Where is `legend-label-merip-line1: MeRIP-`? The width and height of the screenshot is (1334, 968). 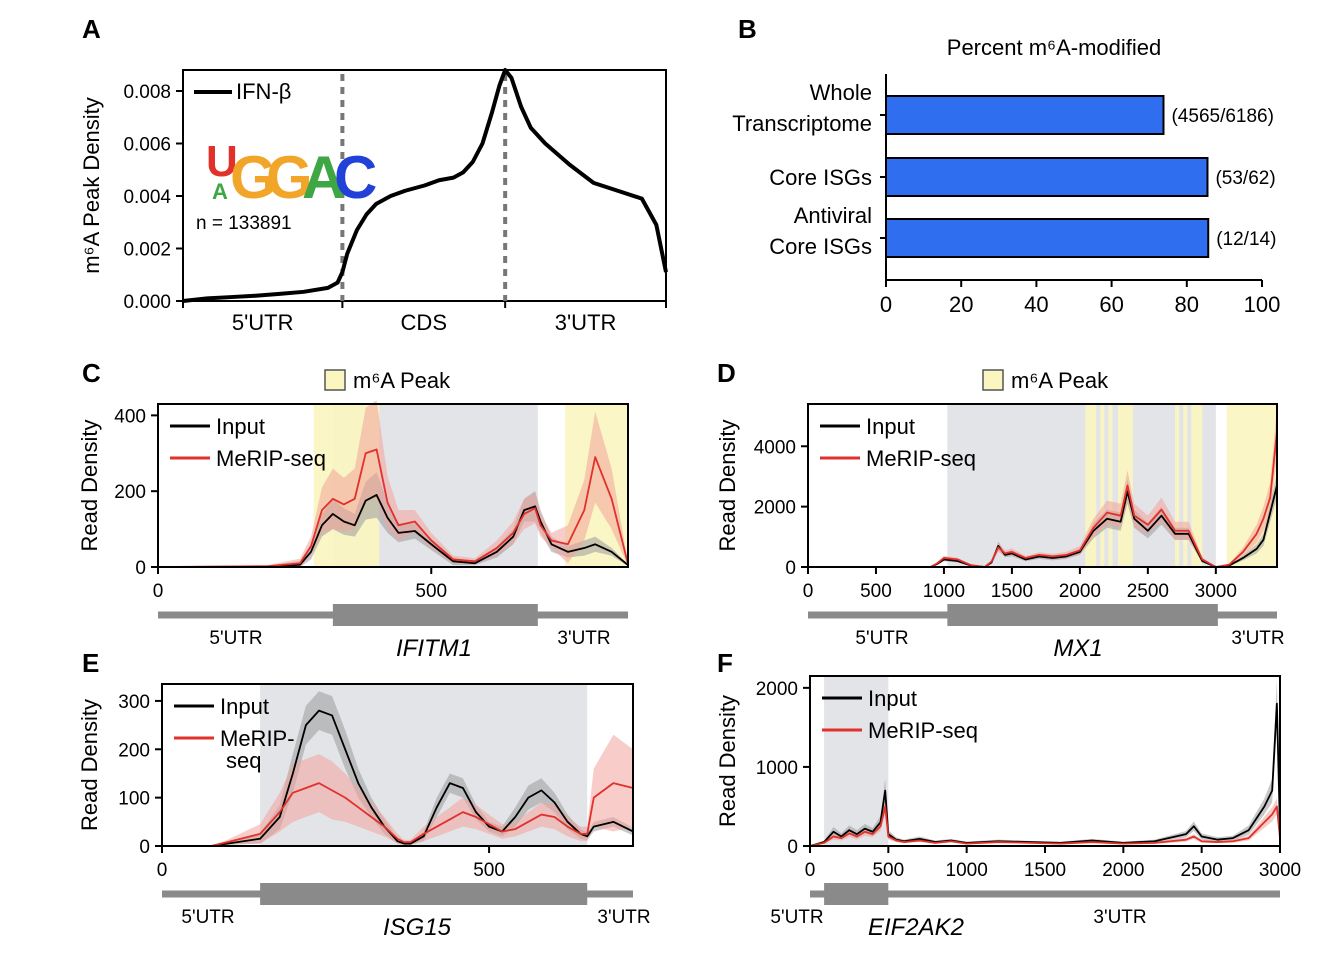 legend-label-merip-line1: MeRIP- is located at coordinates (257, 738).